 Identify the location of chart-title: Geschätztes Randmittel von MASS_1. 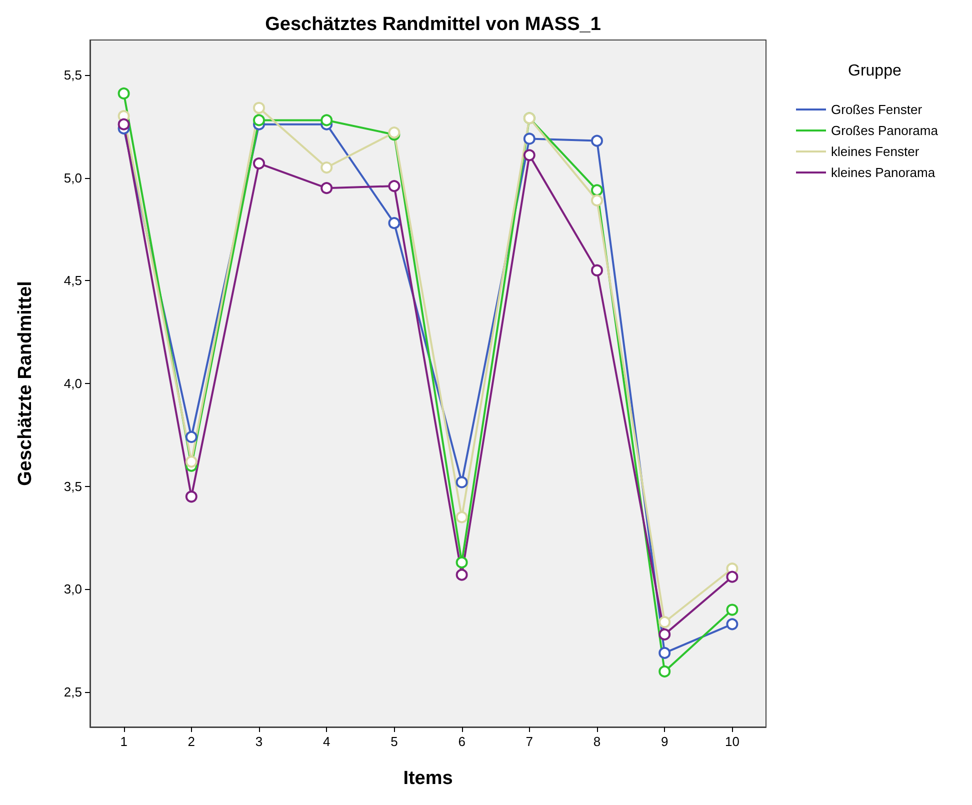
(433, 24).